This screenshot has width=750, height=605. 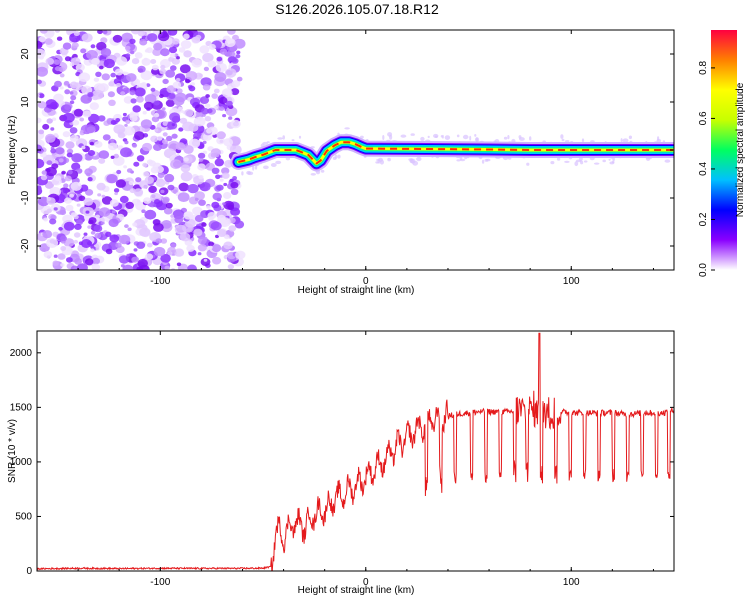 What do you see at coordinates (25, 245) in the screenshot?
I see `spectrogram-y-tick-label: -20` at bounding box center [25, 245].